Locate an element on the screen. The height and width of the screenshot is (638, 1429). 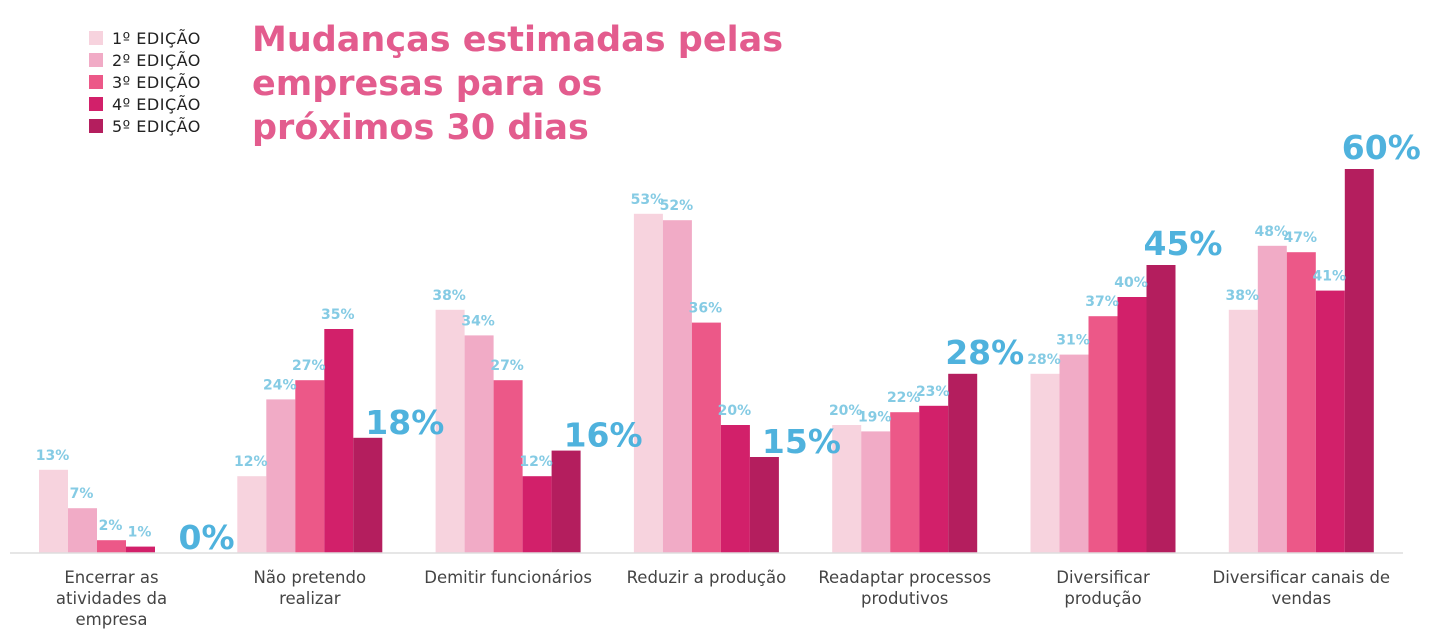
data-label-large: 15% is located at coordinates (801, 441).